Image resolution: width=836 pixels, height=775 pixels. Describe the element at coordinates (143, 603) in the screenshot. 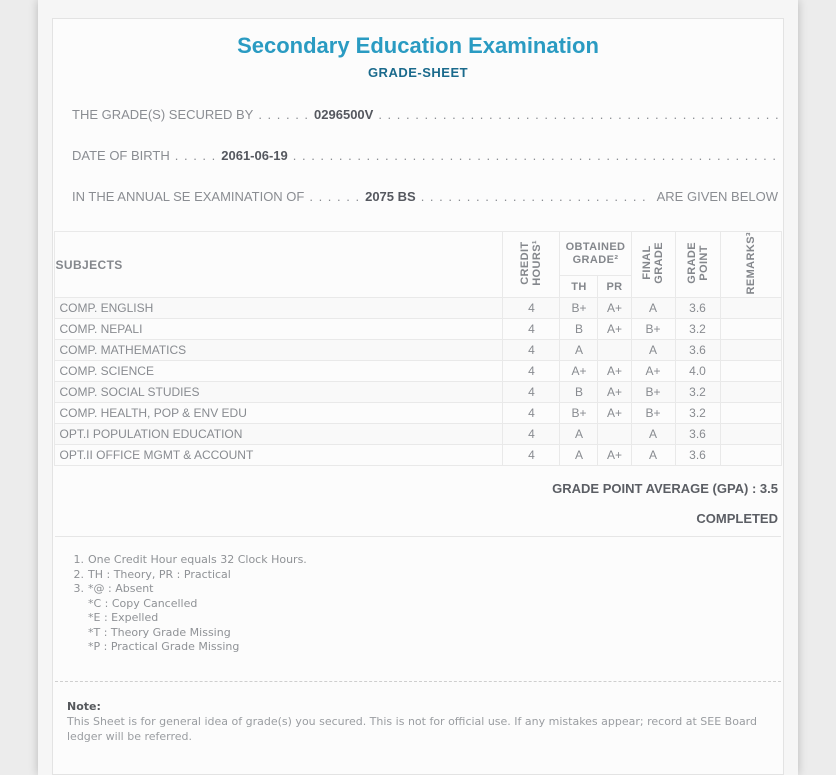

I see `footnote-text: *C : Copy Cancelled` at that location.